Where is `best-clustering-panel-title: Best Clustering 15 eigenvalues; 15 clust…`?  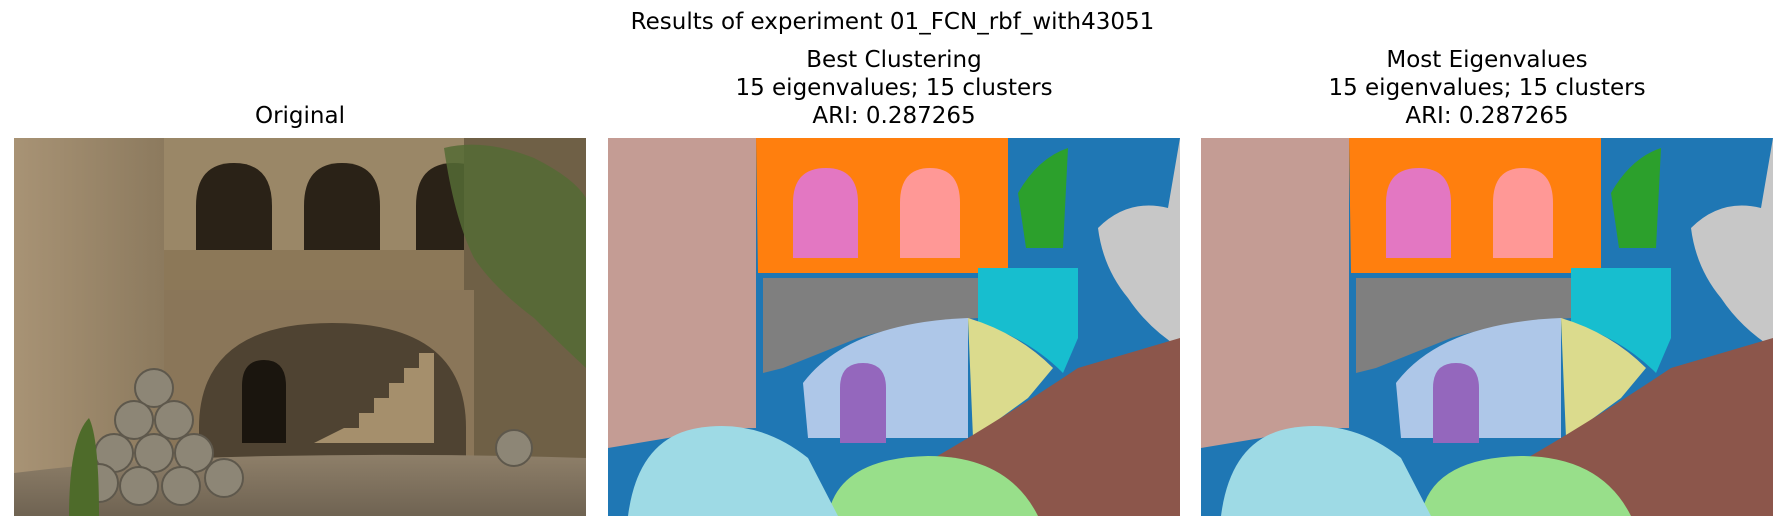
best-clustering-panel-title: Best Clustering 15 eigenvalues; 15 clust… is located at coordinates (894, 88).